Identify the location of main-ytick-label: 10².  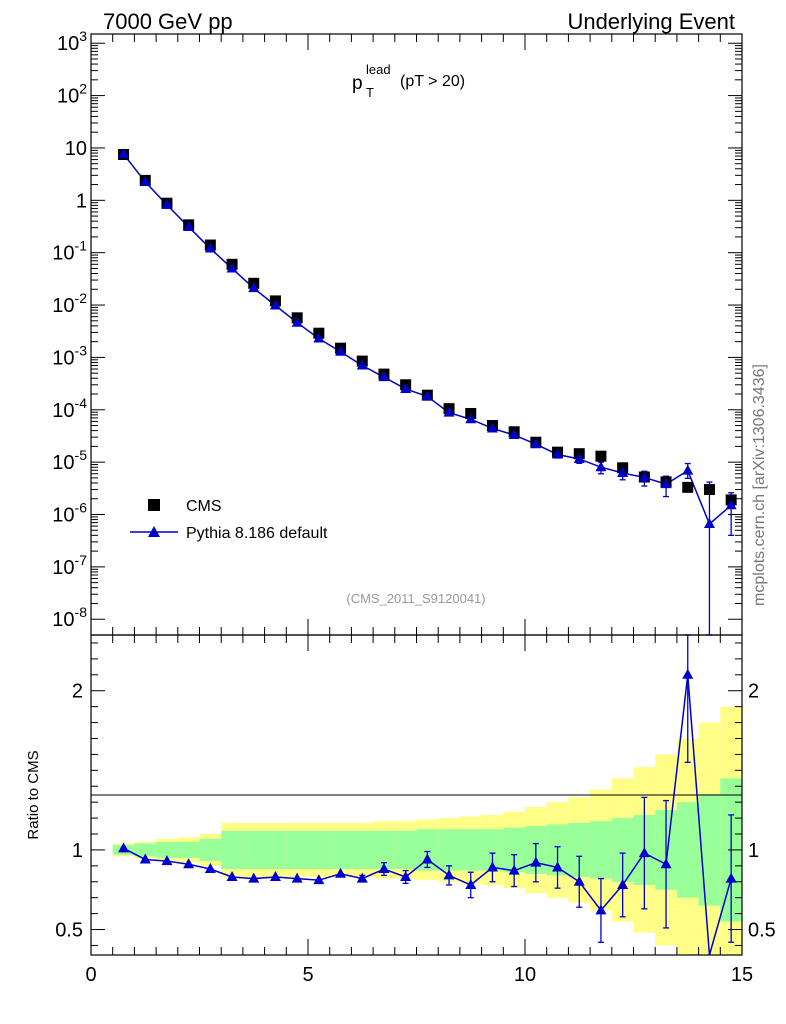
(72, 94).